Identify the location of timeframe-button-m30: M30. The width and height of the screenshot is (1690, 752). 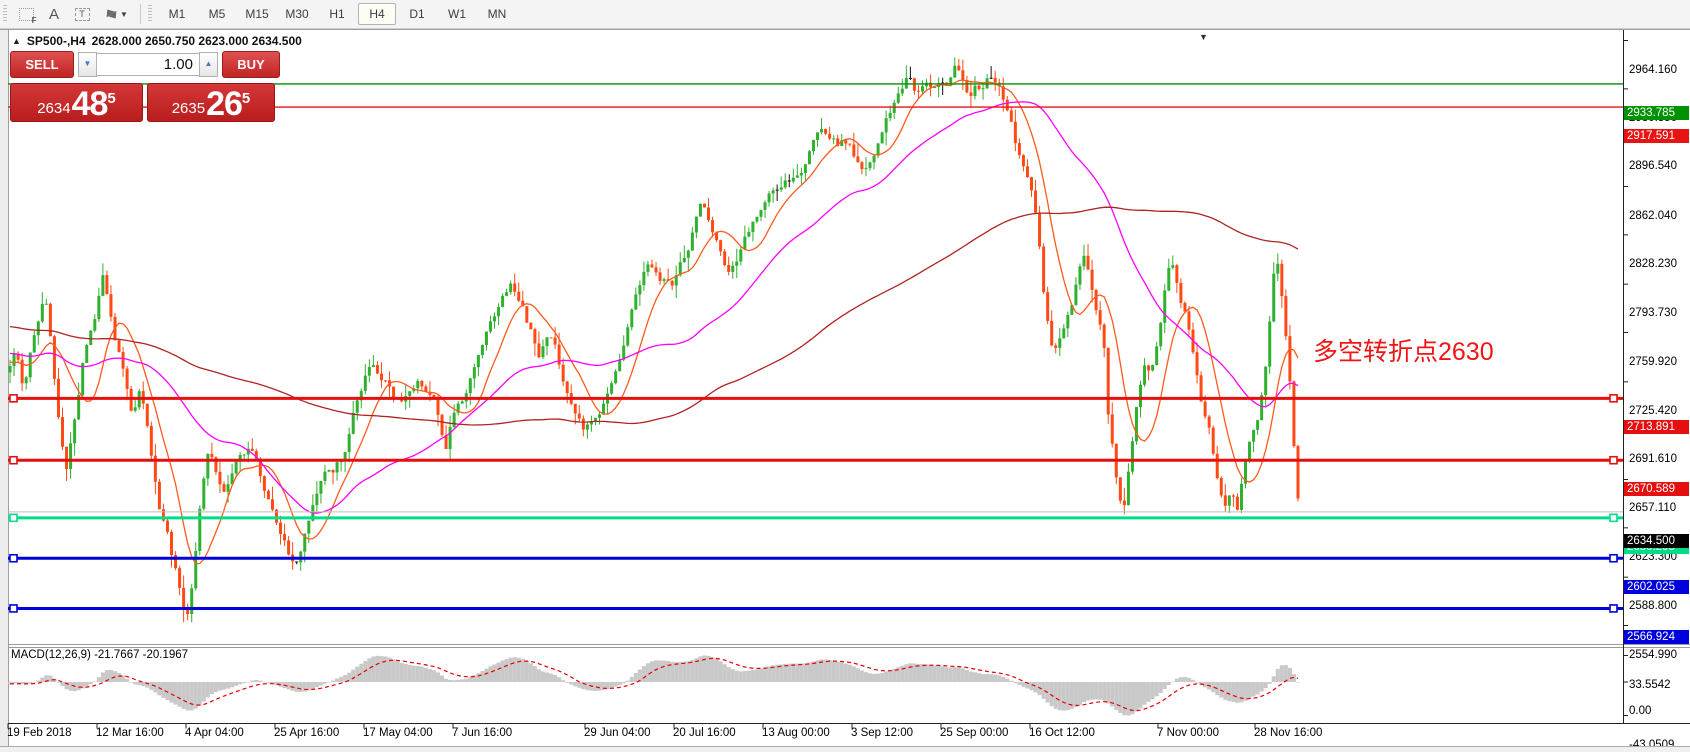
(297, 14).